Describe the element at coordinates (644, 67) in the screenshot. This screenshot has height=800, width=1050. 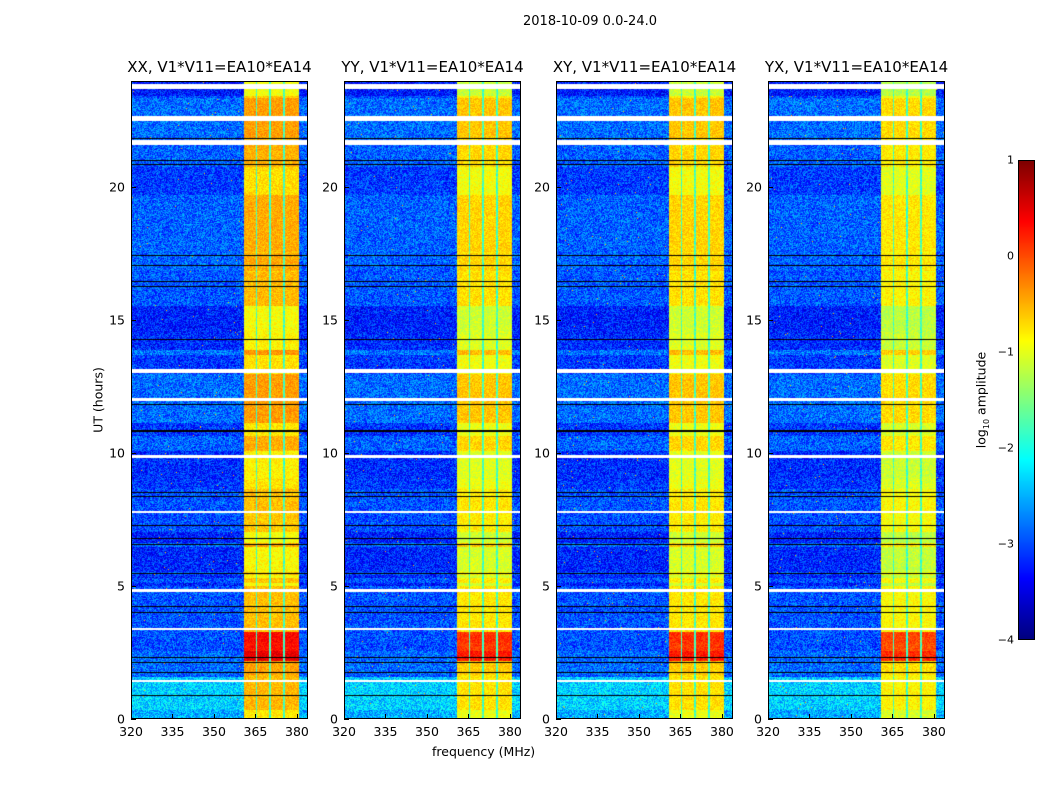
I see `panel-title: XY, V1*V11=EA10*EA14` at that location.